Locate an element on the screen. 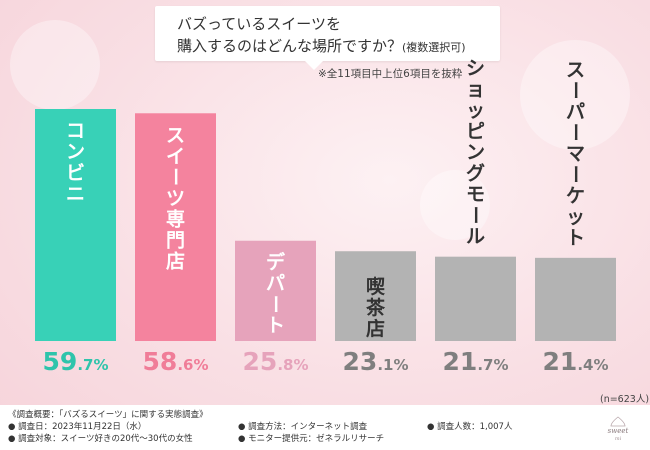  value-label-4: 23.1% is located at coordinates (376, 361).